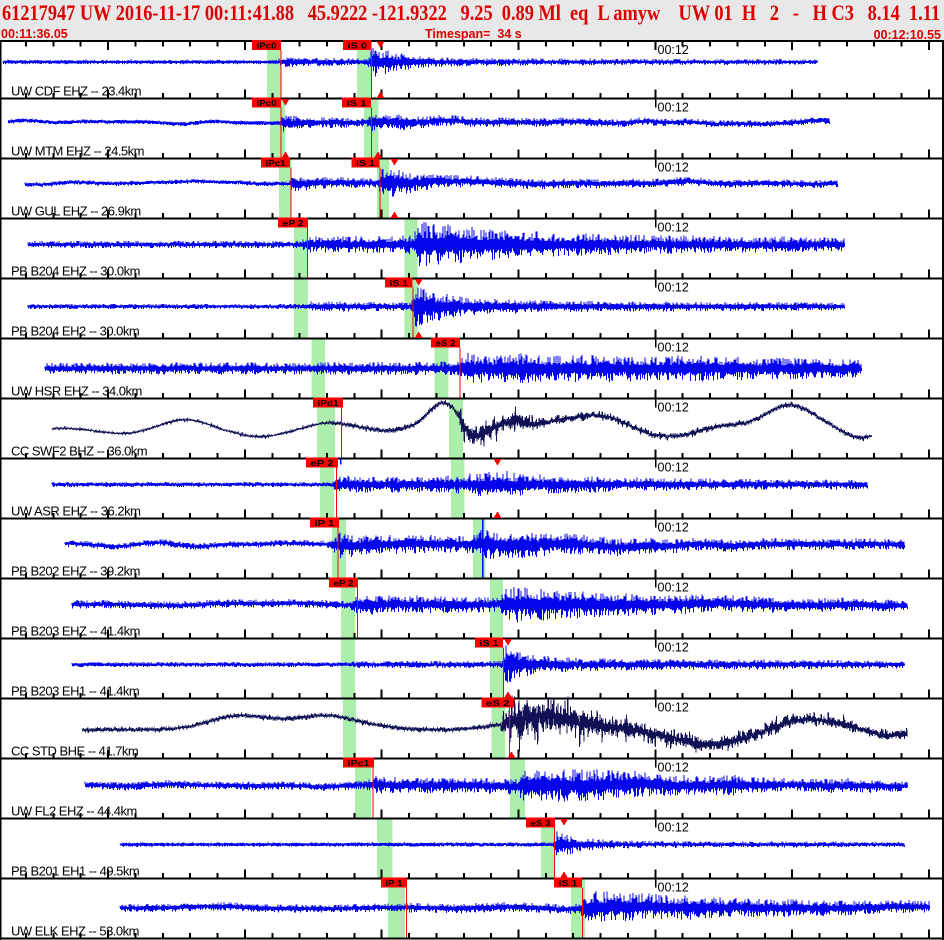 The height and width of the screenshot is (940, 944). I want to click on svg-text: UW MTM EHZ -- 24.5km, so click(77, 151).